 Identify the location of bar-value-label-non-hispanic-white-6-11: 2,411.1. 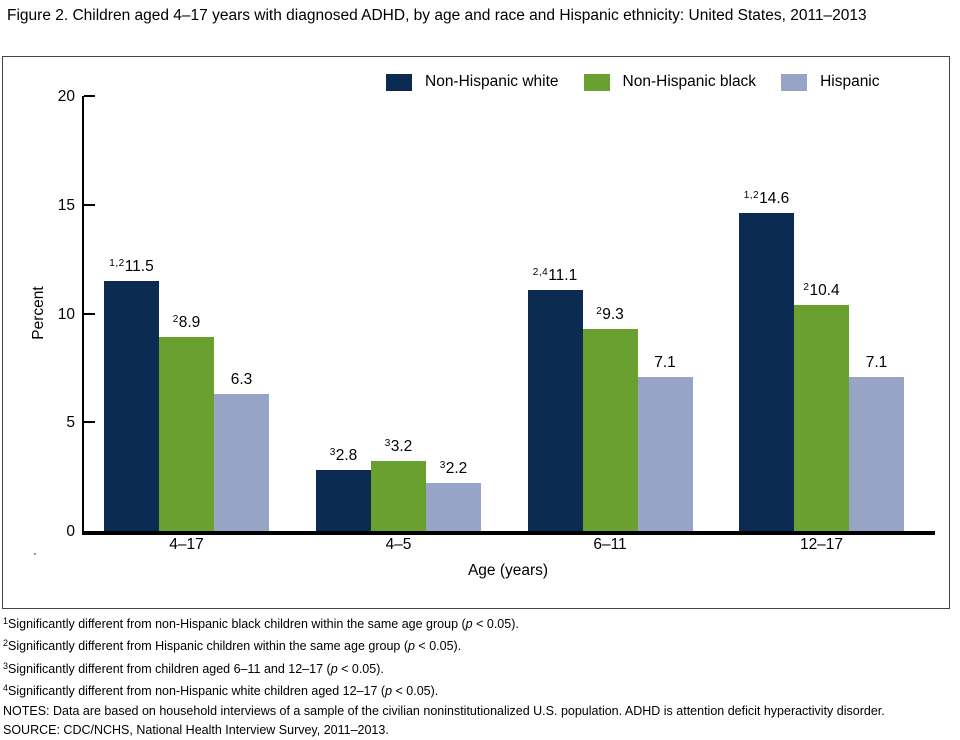
(555, 276).